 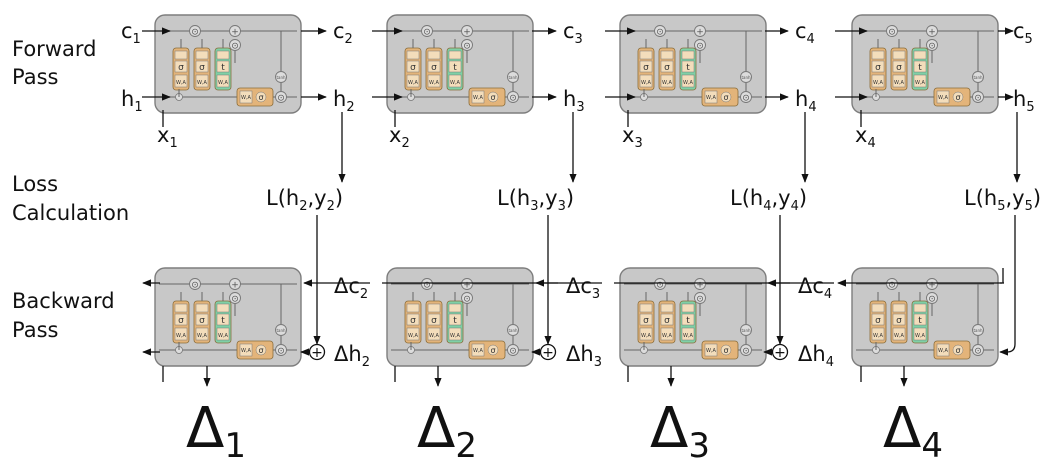 I want to click on weight-grad-2: Δ2, so click(x=447, y=428).